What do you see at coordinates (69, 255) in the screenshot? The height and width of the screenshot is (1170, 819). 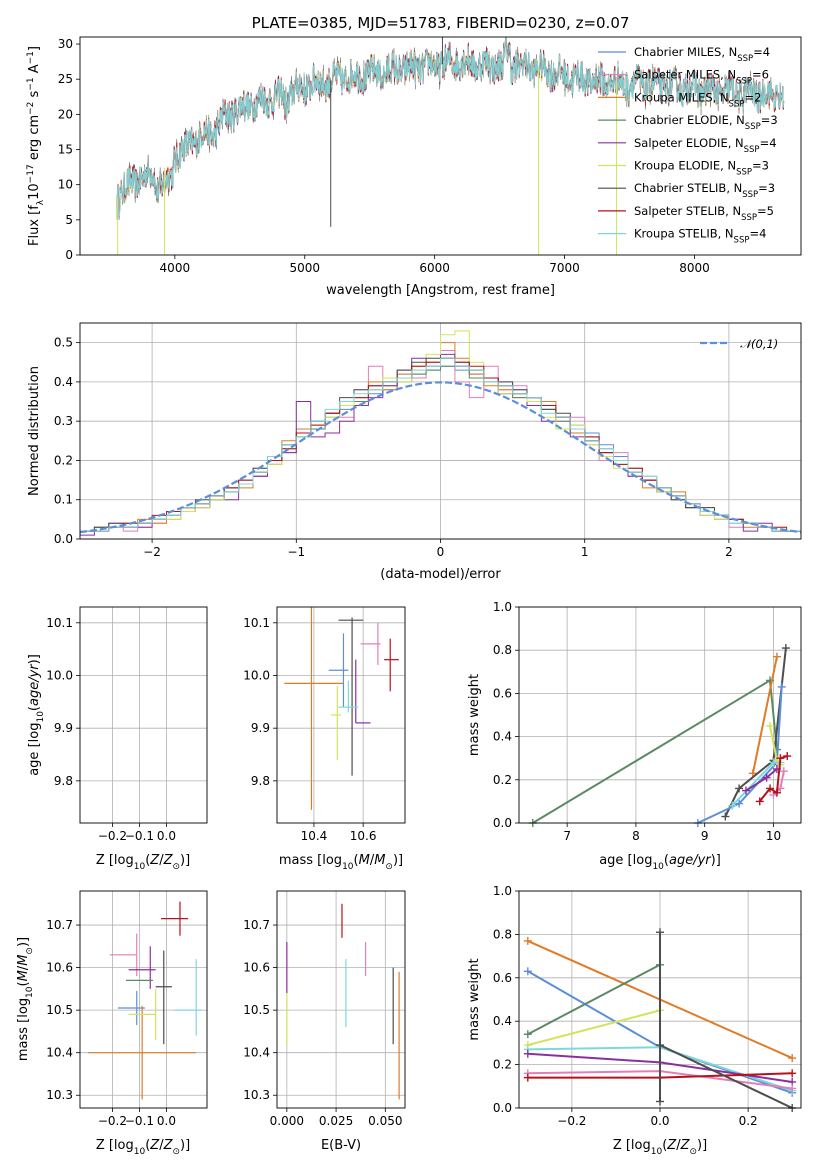 I see `y-tick-label: 0` at bounding box center [69, 255].